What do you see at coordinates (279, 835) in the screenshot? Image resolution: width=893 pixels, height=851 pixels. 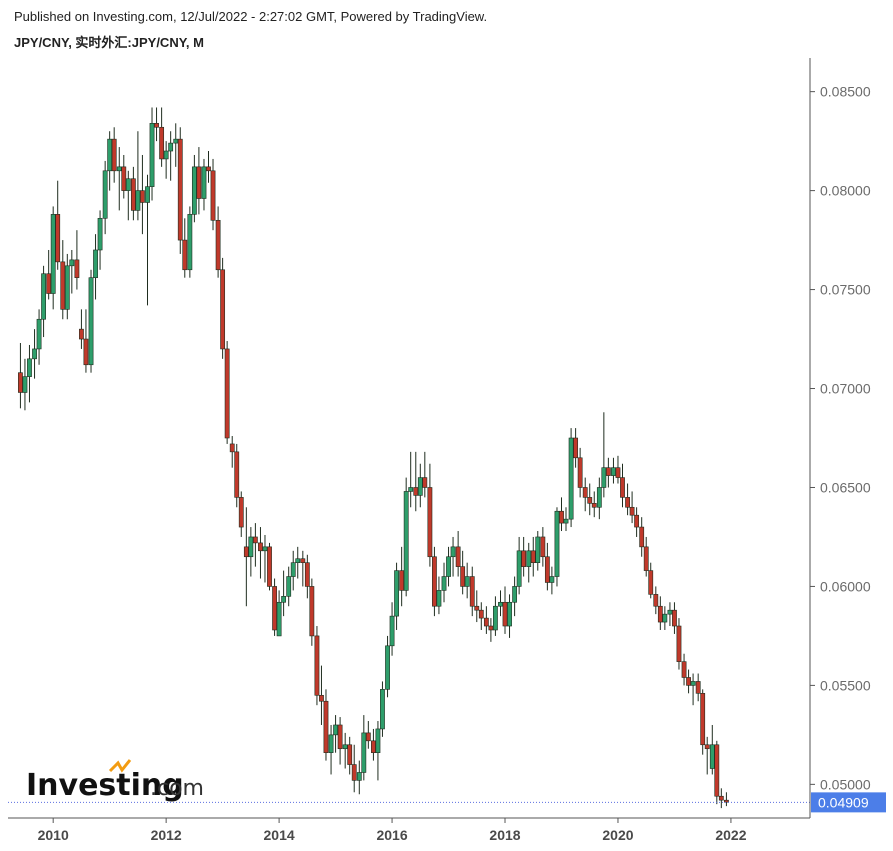 I see `x-tick-label: 2014` at bounding box center [279, 835].